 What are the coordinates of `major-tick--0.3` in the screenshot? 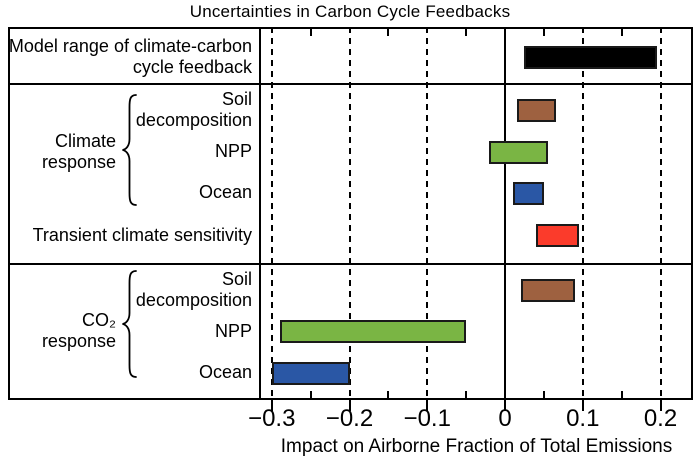 It's located at (271, 405).